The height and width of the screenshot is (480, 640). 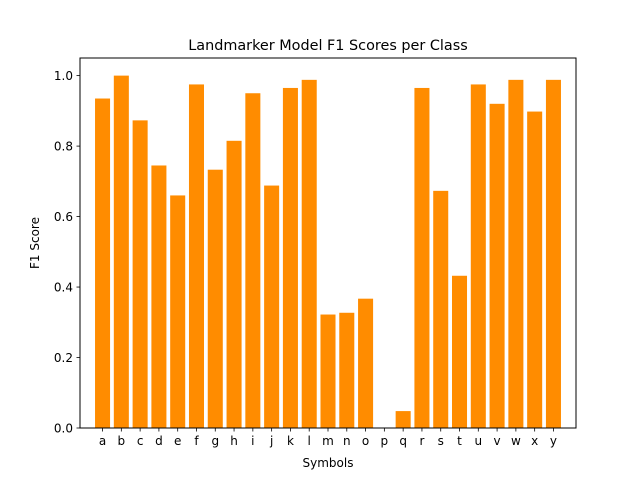 What do you see at coordinates (215, 441) in the screenshot?
I see `x-tick-label-g: g` at bounding box center [215, 441].